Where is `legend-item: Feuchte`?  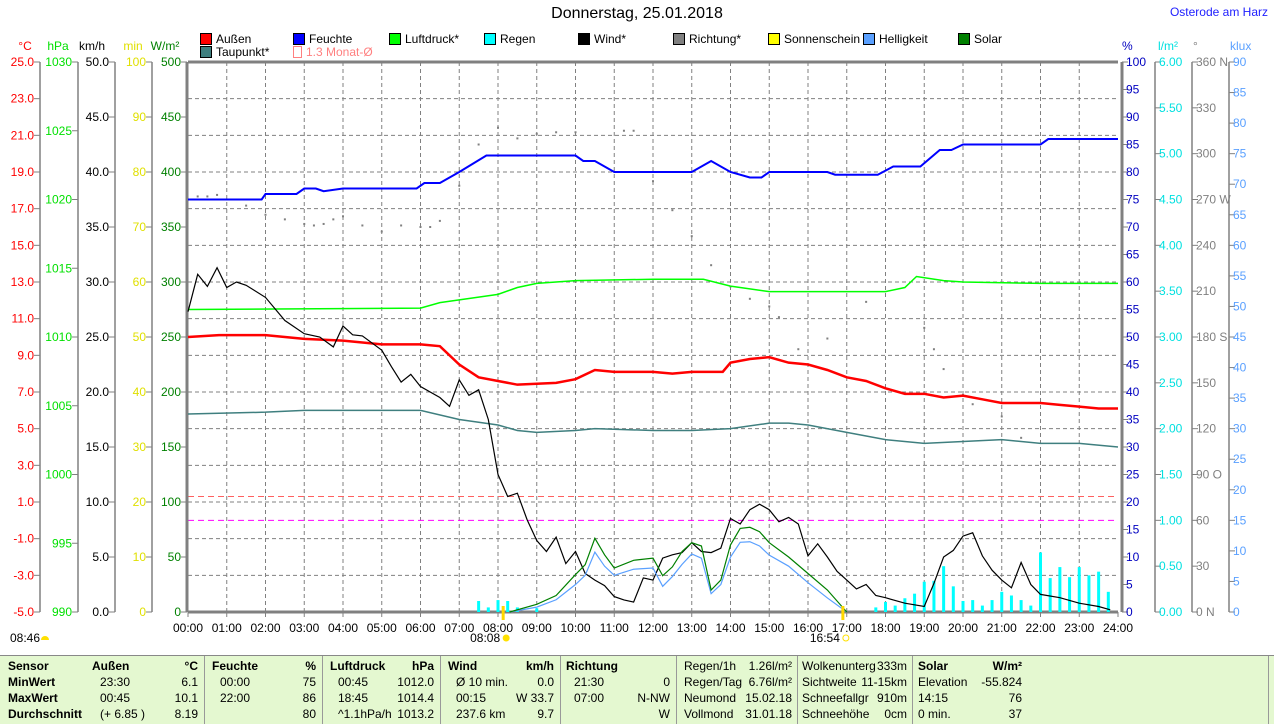 legend-item: Feuchte is located at coordinates (322, 39).